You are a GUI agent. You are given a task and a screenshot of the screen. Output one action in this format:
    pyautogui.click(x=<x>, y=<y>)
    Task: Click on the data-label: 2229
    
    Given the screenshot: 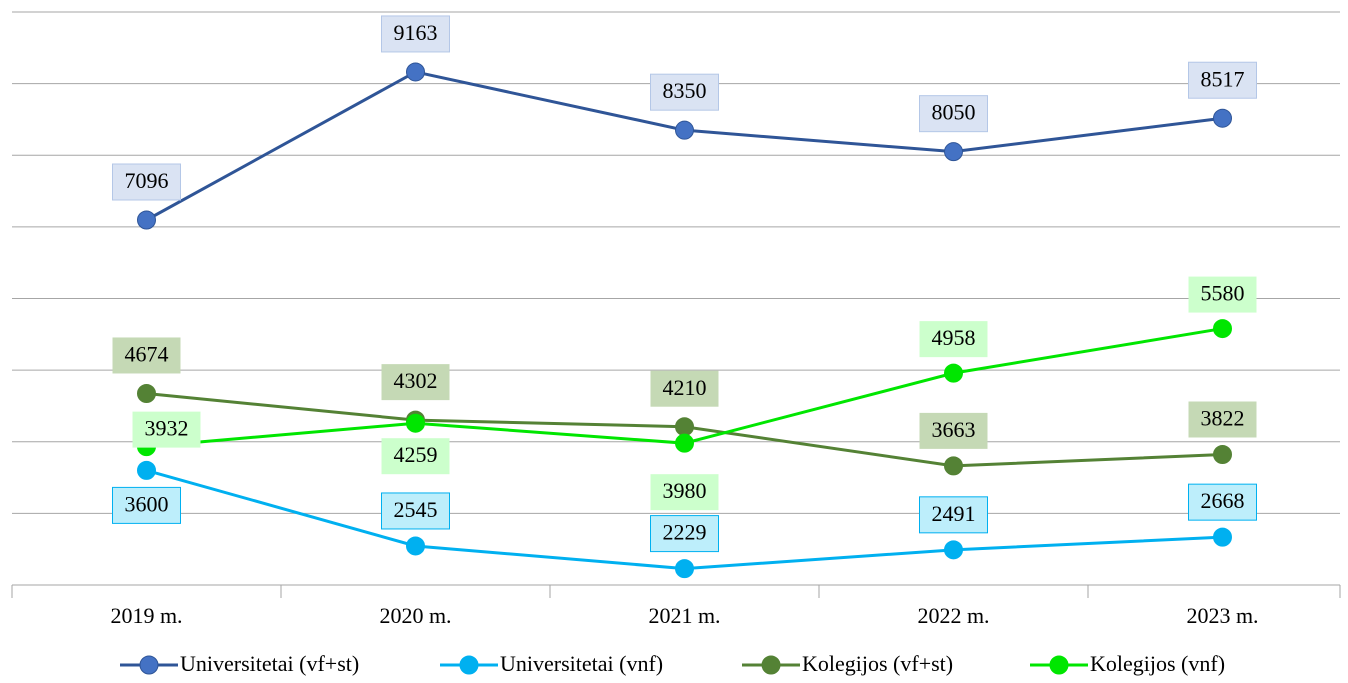 What is the action you would take?
    pyautogui.click(x=685, y=532)
    